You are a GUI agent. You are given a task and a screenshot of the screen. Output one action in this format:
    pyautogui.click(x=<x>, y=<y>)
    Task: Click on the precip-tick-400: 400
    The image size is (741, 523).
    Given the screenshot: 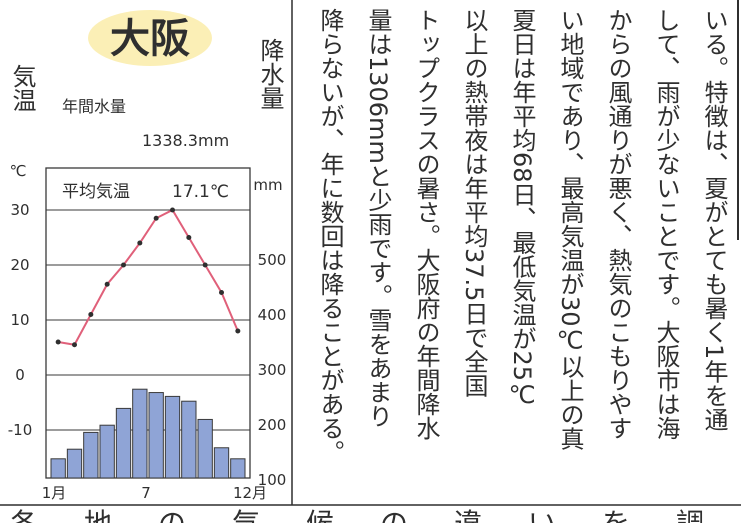 What is the action you would take?
    pyautogui.click(x=272, y=315)
    